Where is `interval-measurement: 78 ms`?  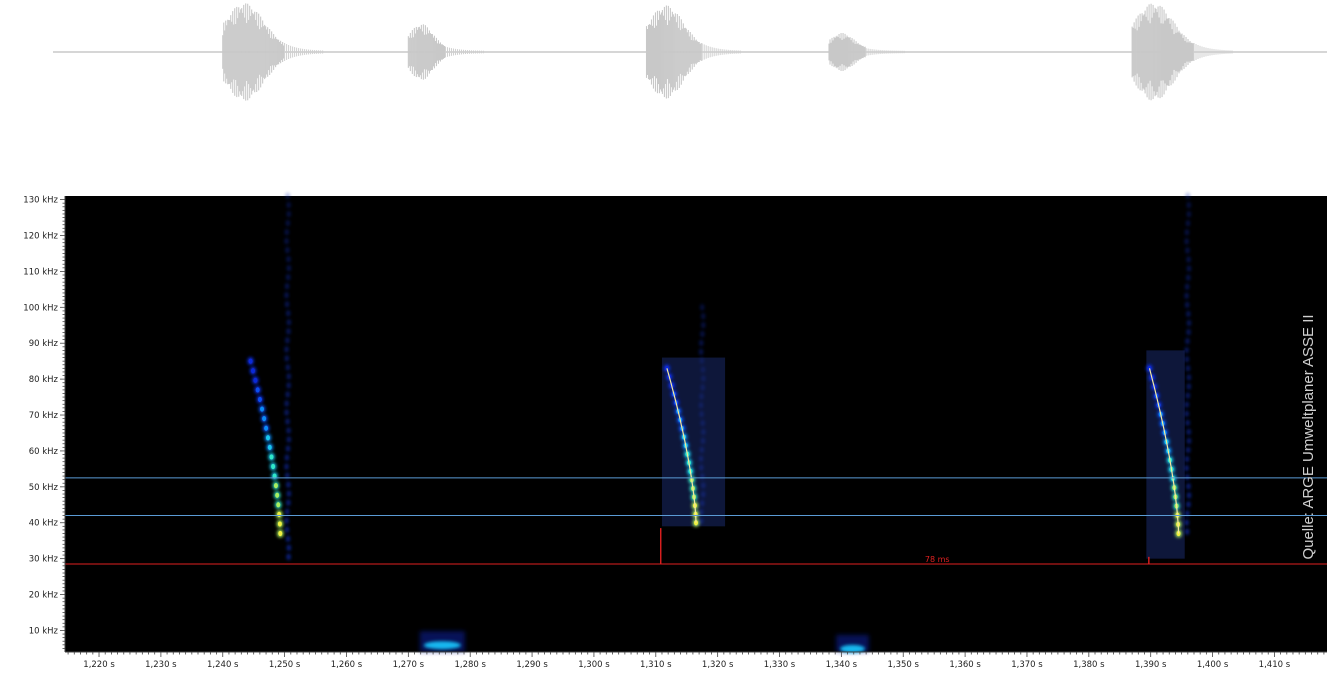
interval-measurement: 78 ms is located at coordinates (905, 546).